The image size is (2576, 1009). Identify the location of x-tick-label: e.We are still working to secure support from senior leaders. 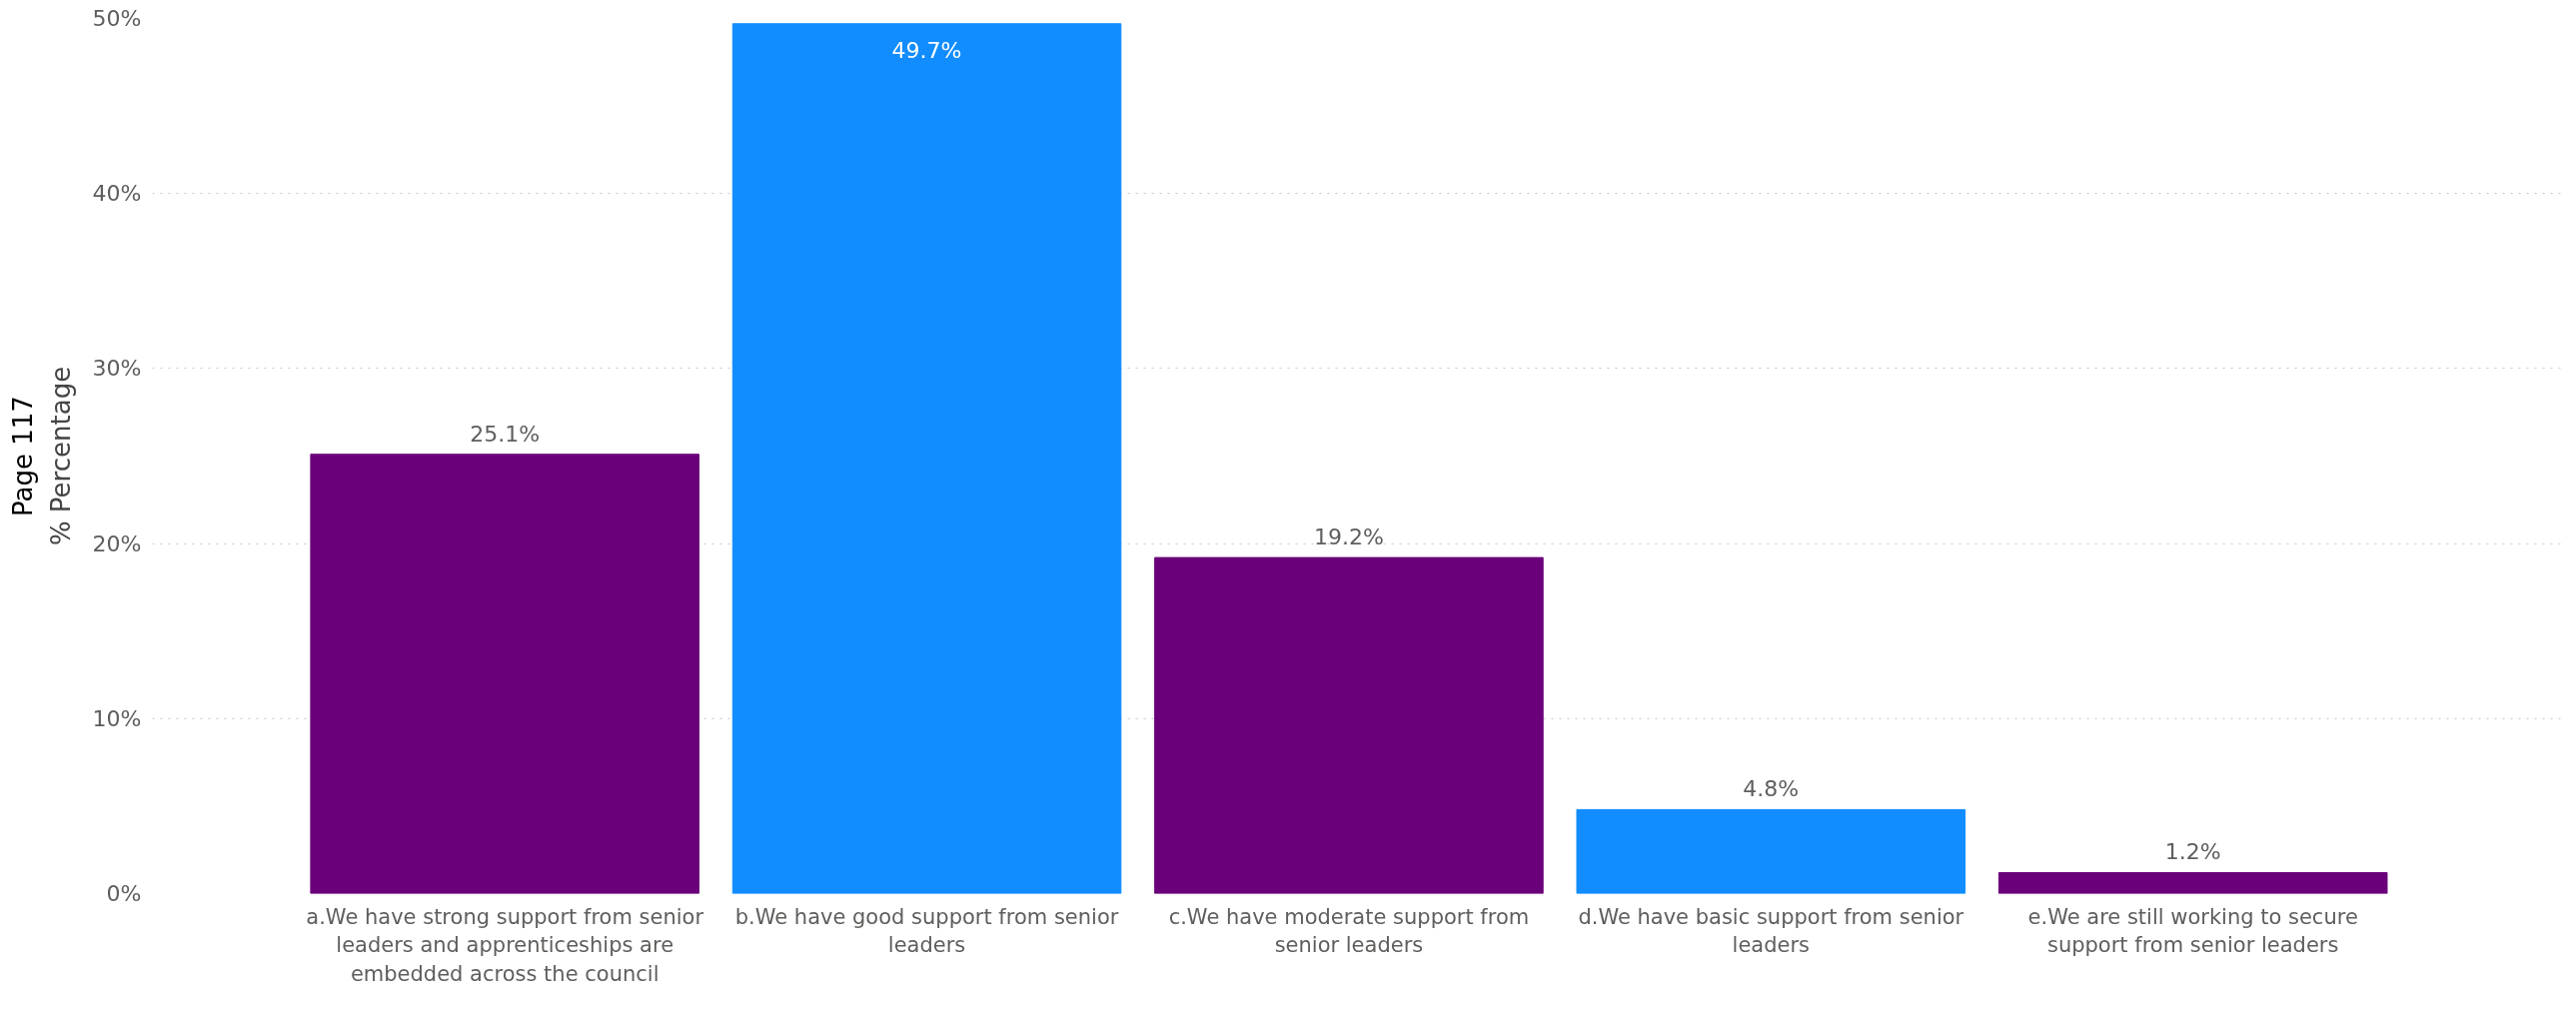
(2192, 931).